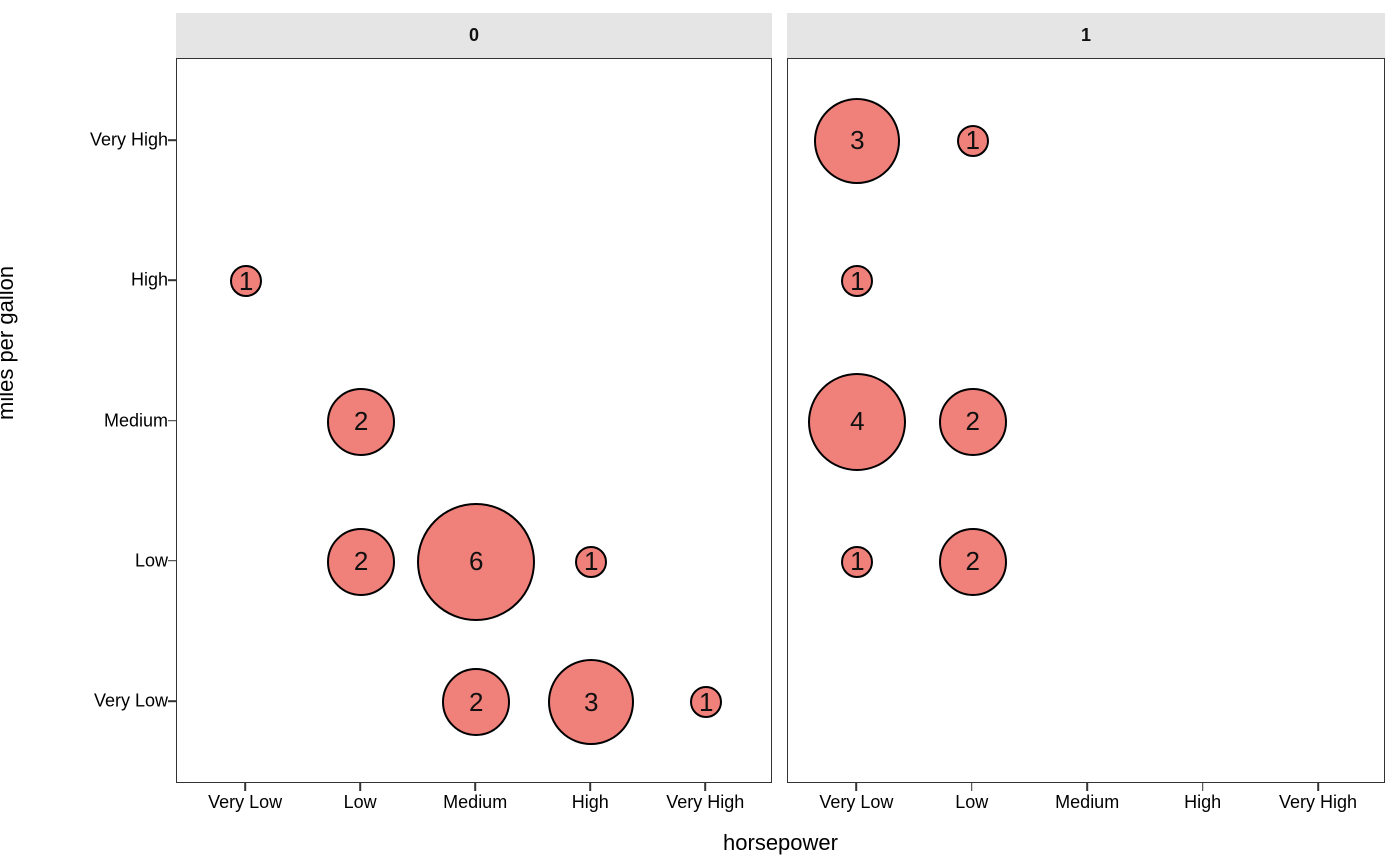  I want to click on y-tick-label: Very Low, so click(130, 700).